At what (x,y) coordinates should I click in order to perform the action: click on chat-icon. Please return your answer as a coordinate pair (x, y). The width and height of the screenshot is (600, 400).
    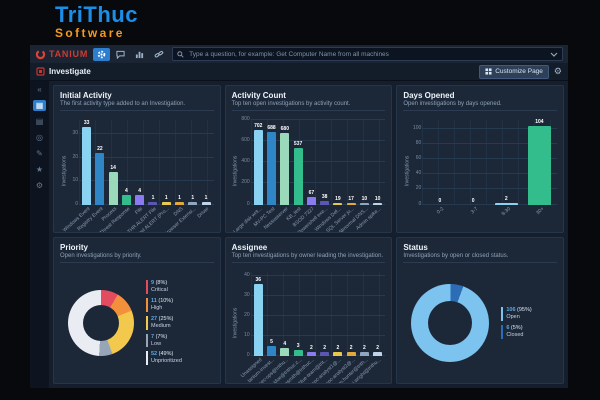
    Looking at the image, I should click on (120, 54).